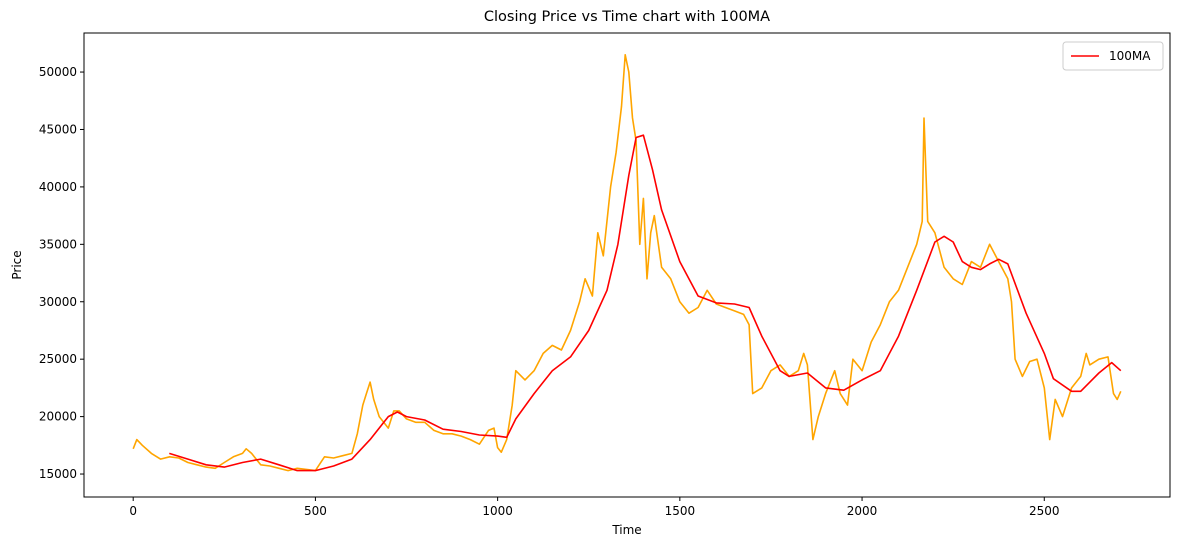 The width and height of the screenshot is (1178, 551). I want to click on y-tick-label: 45000, so click(58, 129).